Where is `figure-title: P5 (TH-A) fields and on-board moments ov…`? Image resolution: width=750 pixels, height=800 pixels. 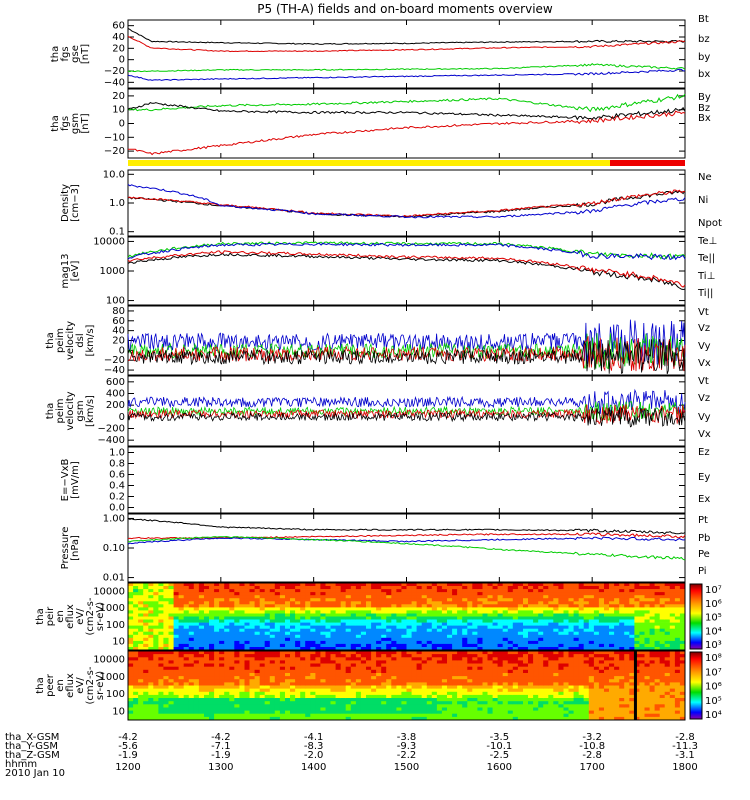
figure-title: P5 (TH-A) fields and on-board moments ov… is located at coordinates (405, 9).